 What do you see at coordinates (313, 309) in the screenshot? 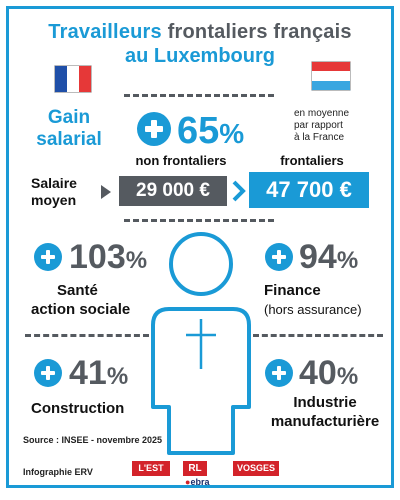
I see `sector-2-line2: (hors assurance)` at bounding box center [313, 309].